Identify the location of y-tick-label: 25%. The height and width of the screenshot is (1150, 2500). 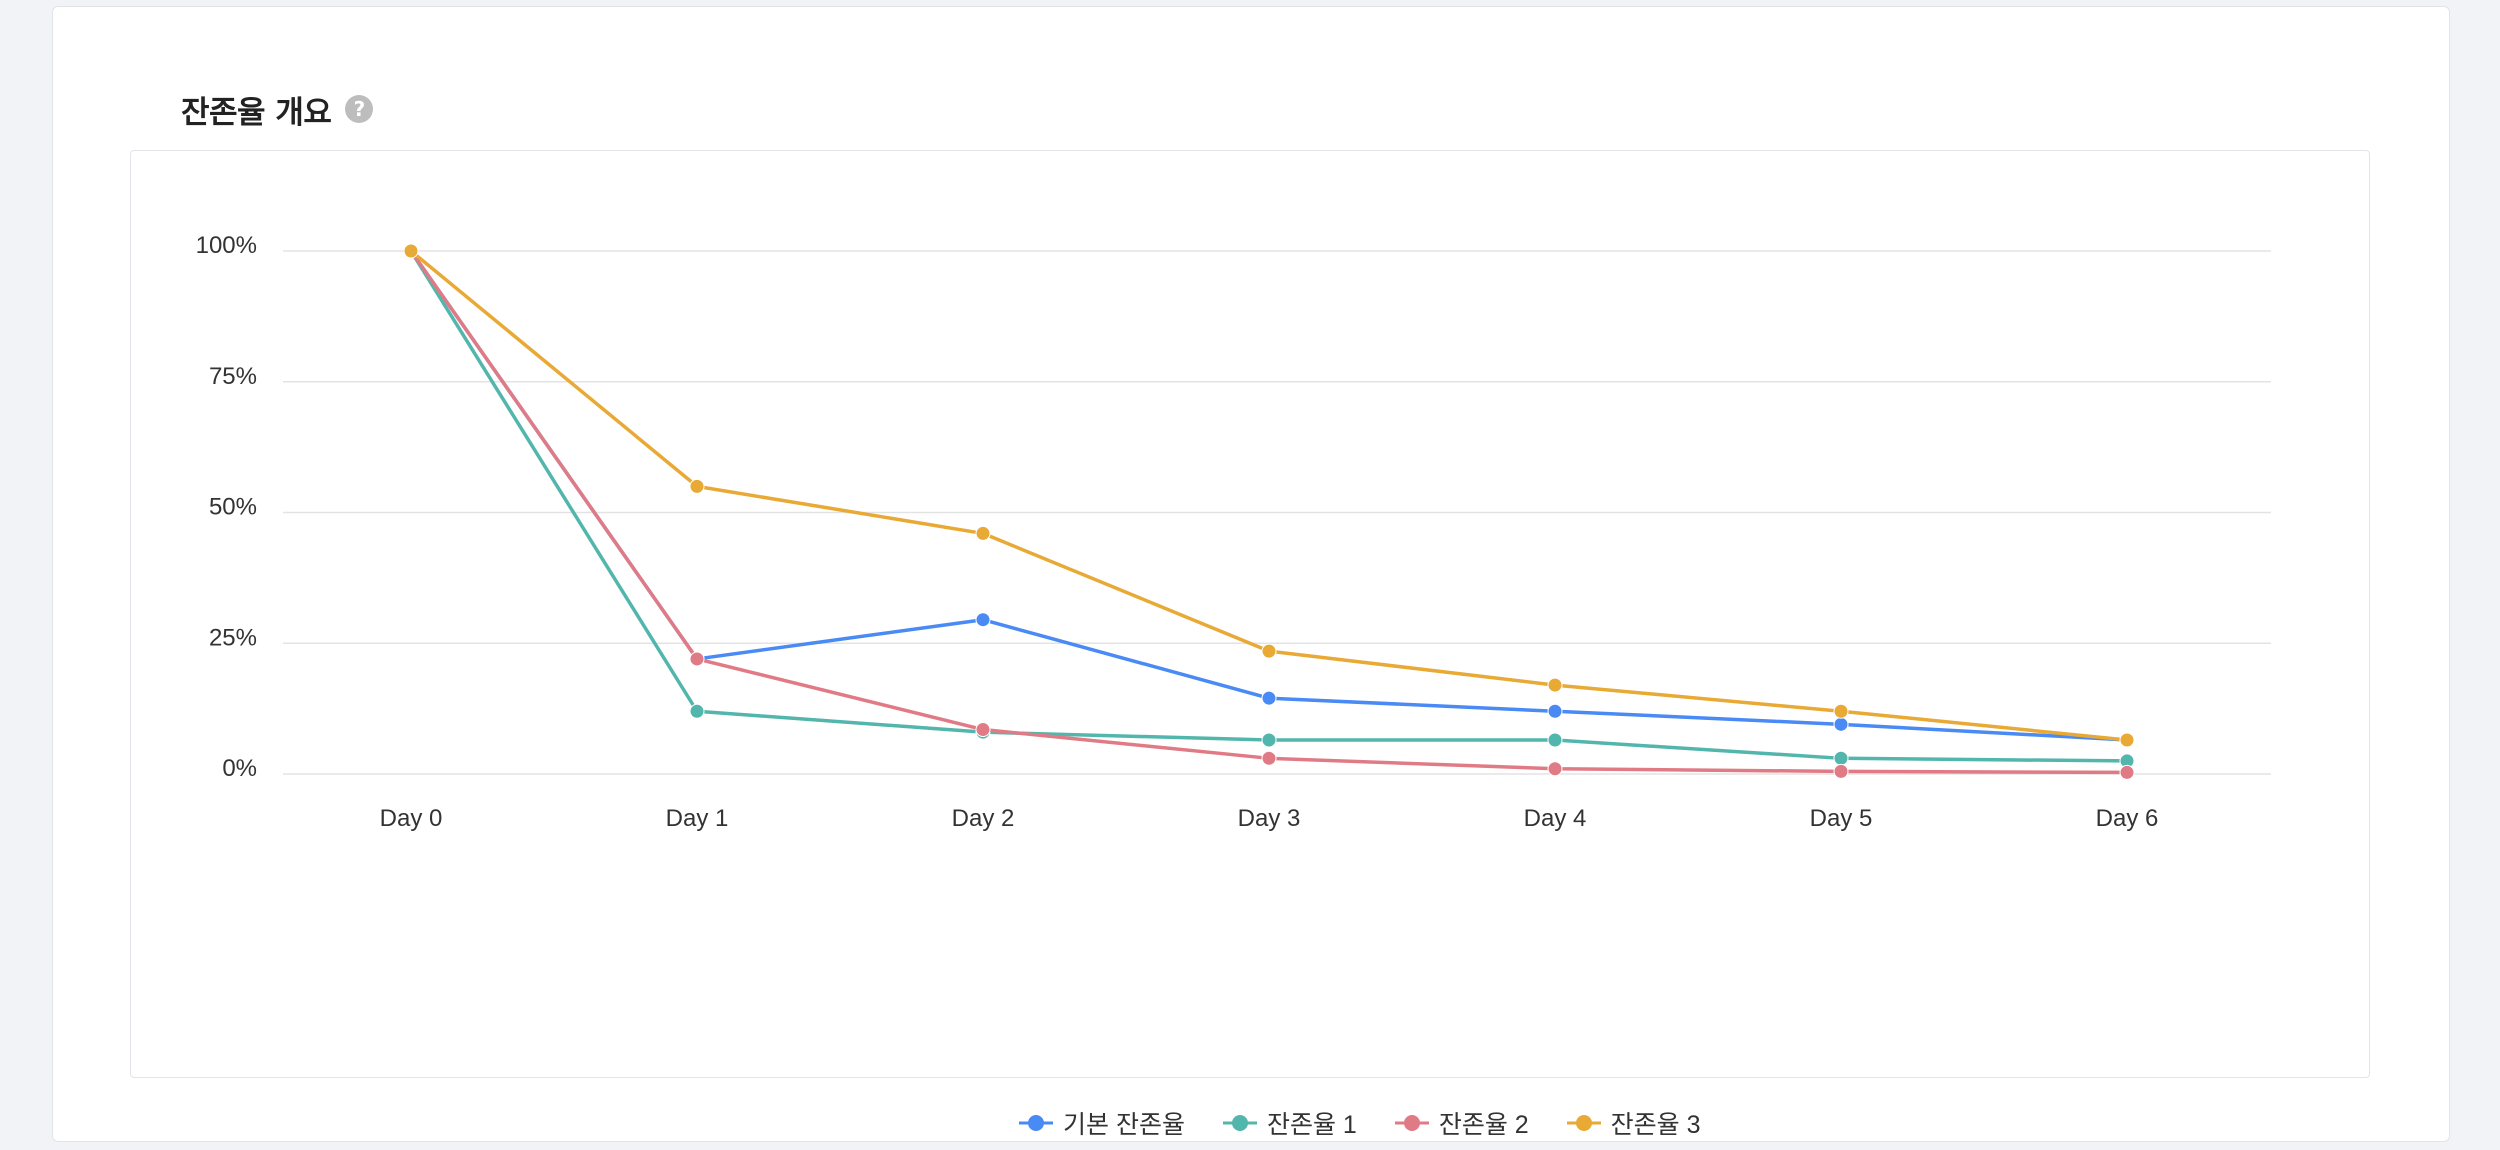
(233, 637).